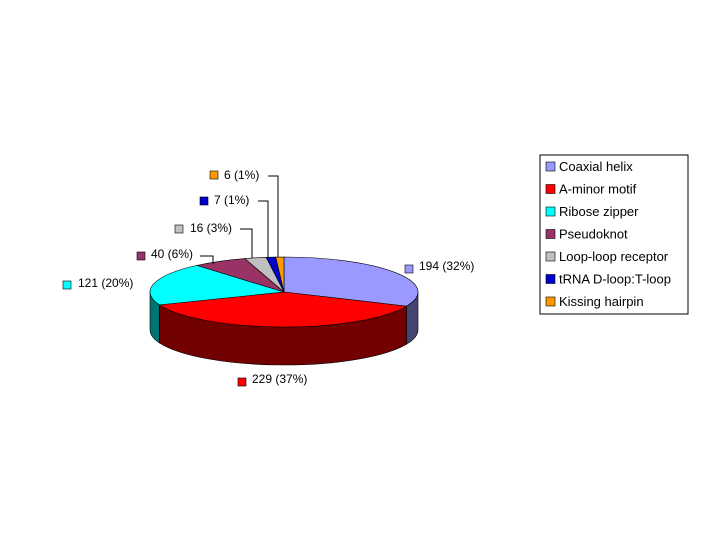  Describe the element at coordinates (550, 301) in the screenshot. I see `legend-swatch-kissing-hairpin` at that location.